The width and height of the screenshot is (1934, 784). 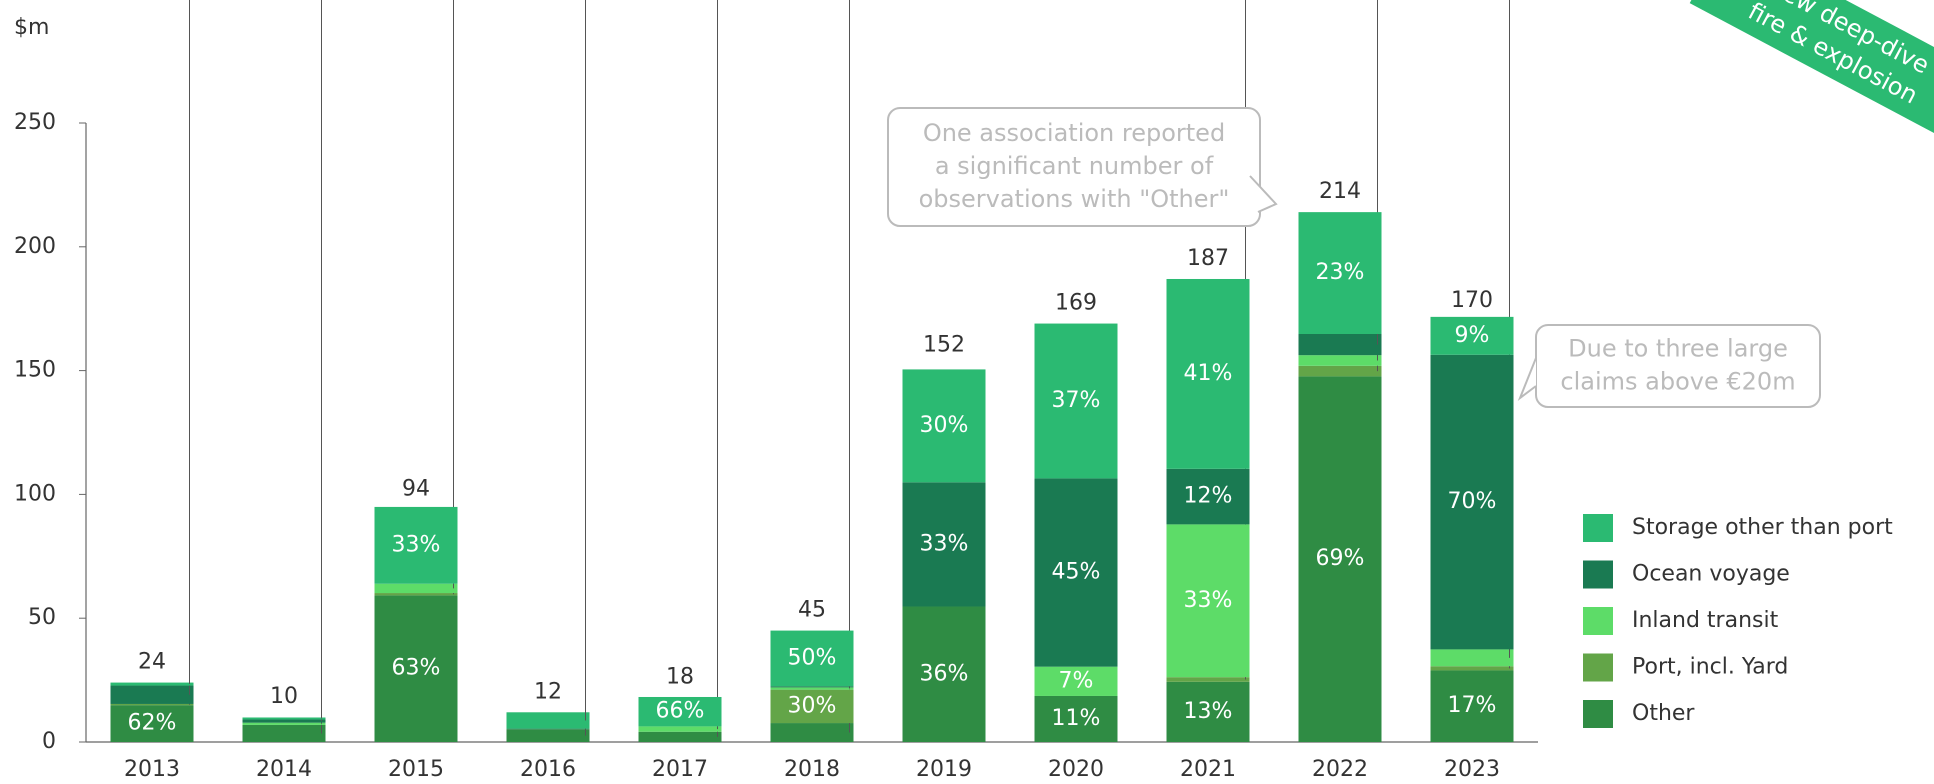 I want to click on x-tick-label: 2014, so click(x=284, y=769).